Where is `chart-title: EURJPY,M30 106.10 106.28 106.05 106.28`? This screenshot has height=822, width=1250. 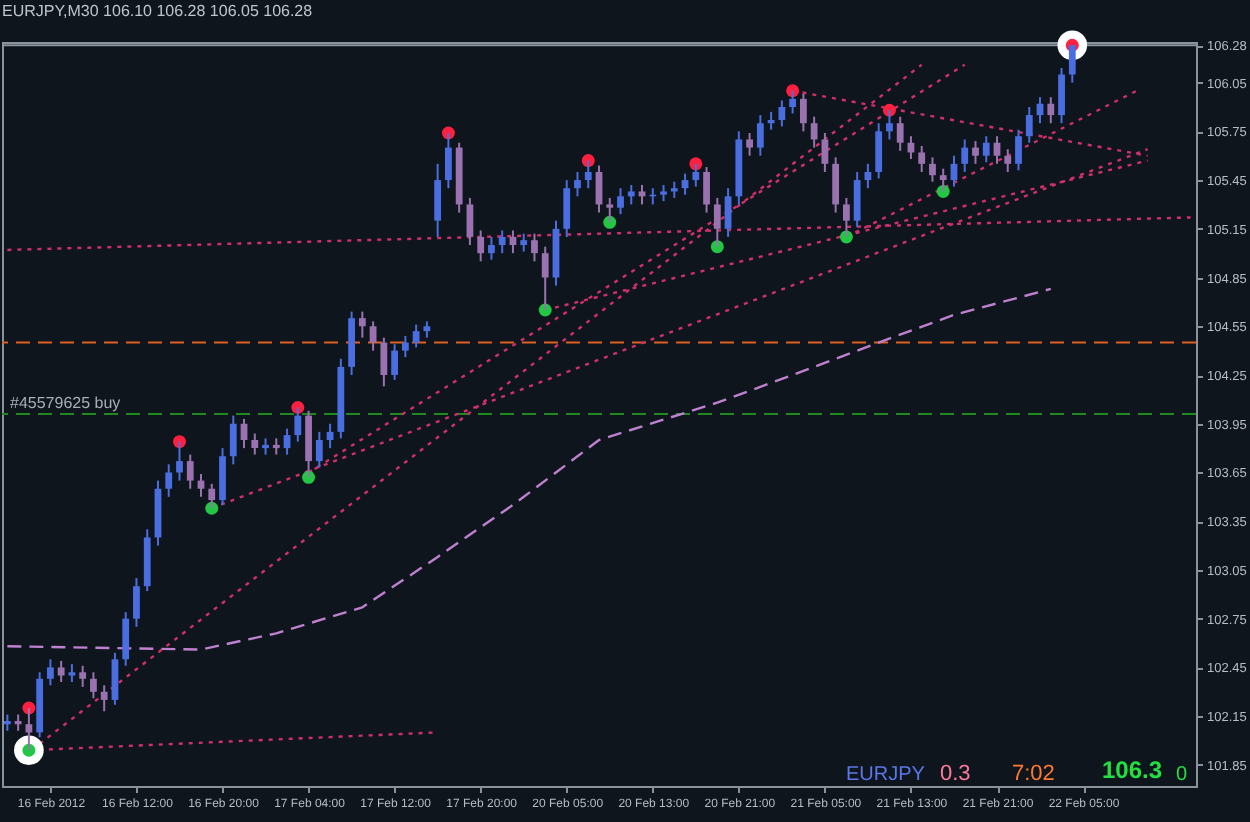 chart-title: EURJPY,M30 106.10 106.28 106.05 106.28 is located at coordinates (158, 11).